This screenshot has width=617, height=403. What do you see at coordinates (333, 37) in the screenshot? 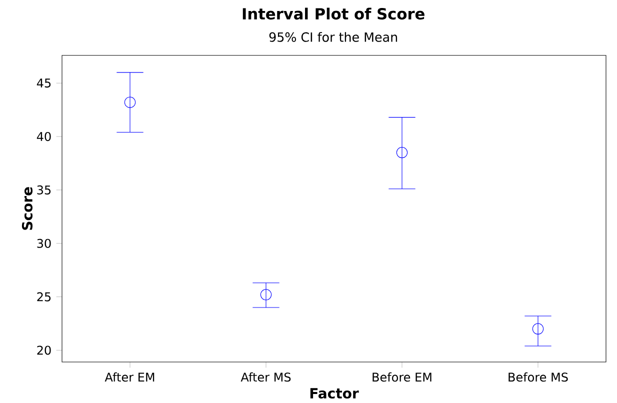
I see `chart-subtitle: 95% CI for the Mean` at bounding box center [333, 37].